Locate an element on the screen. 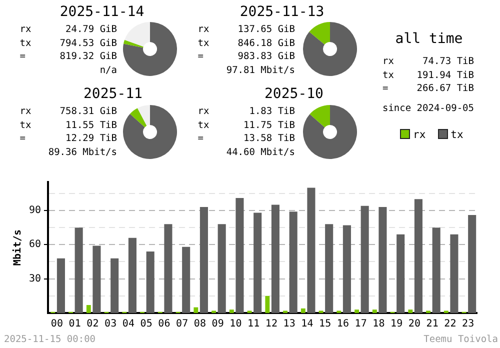 The image size is (500, 348). x-tick-label: 05 is located at coordinates (146, 324).